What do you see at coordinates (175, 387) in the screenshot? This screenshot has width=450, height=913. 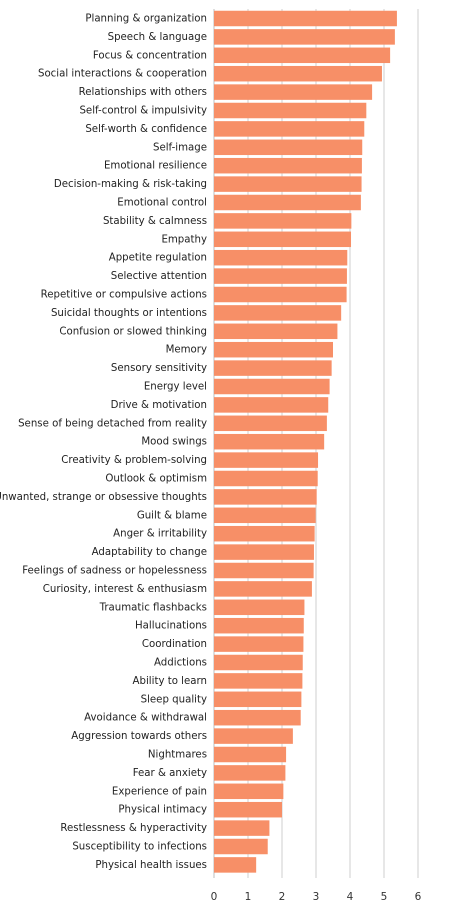 I see `category-label: Energy level` at bounding box center [175, 387].